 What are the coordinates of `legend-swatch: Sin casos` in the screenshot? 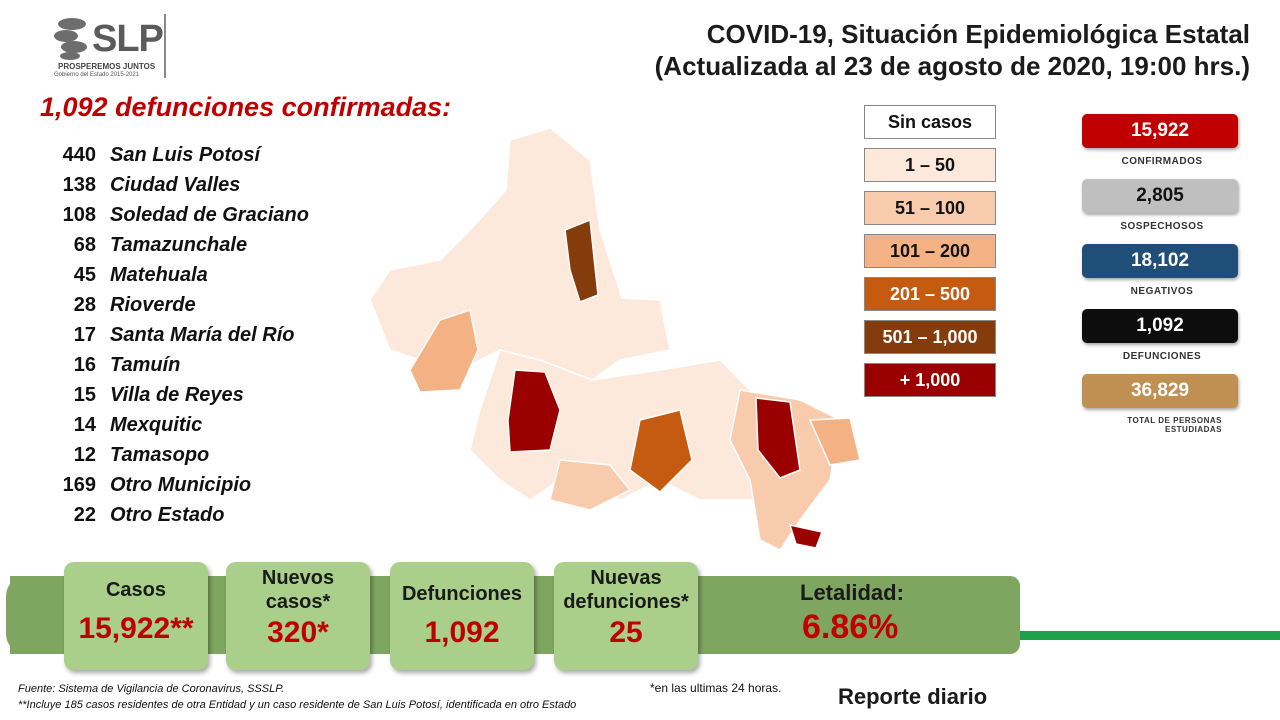 It's located at (930, 122).